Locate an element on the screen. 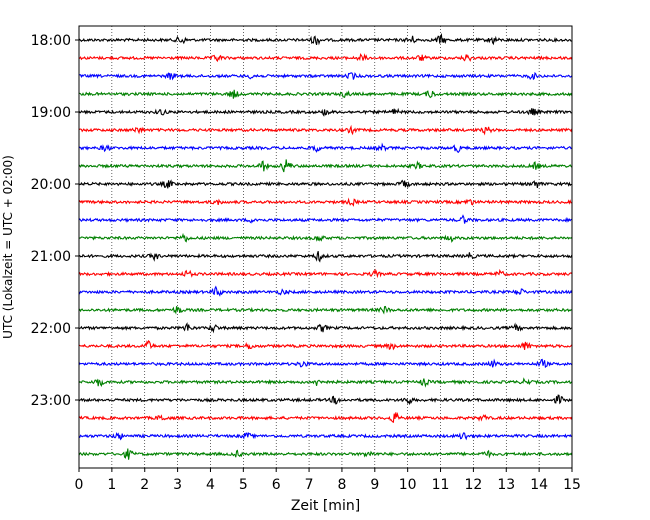  y-tick-label: 19:00 is located at coordinates (51, 113).